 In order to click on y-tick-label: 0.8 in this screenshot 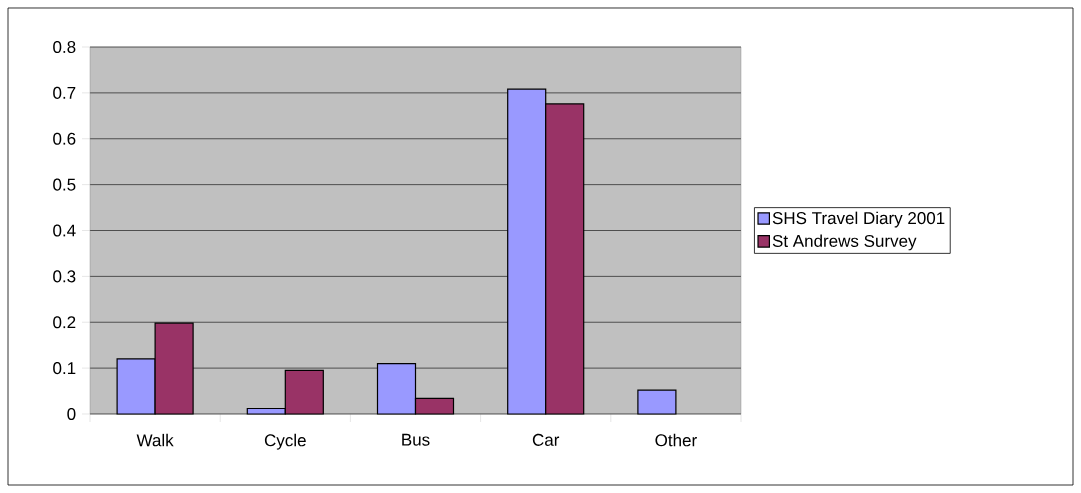, I will do `click(64, 47)`.